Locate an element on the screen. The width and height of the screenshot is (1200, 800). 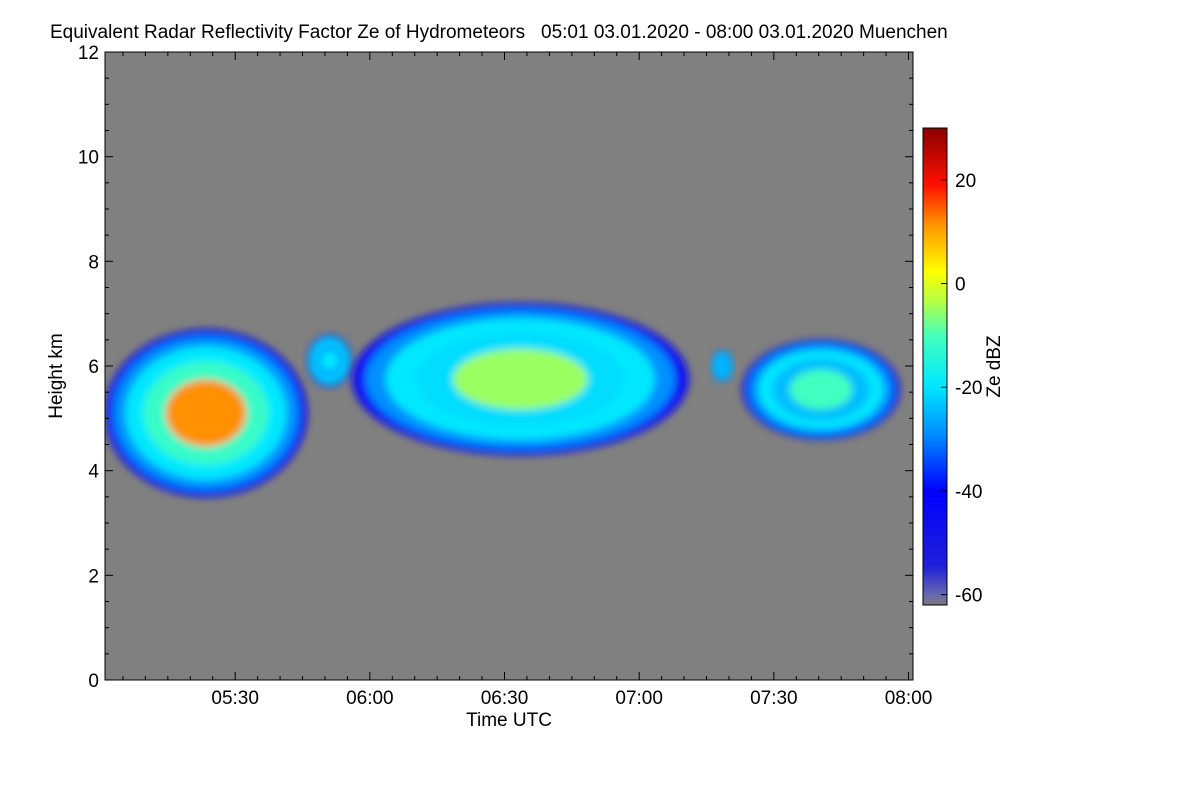
x-tick-label: 06:00 is located at coordinates (370, 698).